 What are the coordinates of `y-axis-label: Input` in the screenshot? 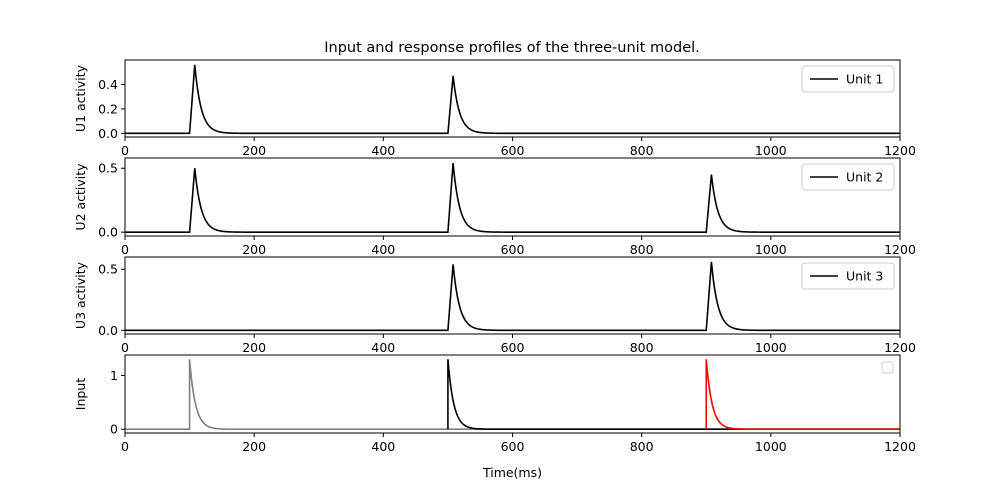 It's located at (80, 394).